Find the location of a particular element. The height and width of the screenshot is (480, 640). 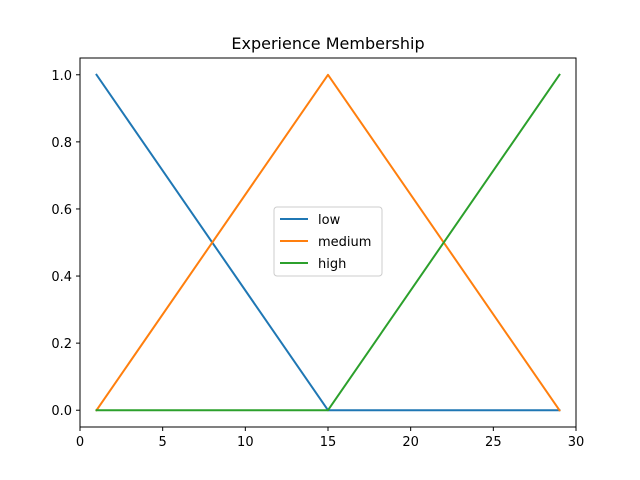

y-tick-label: 0.2 is located at coordinates (61, 344).